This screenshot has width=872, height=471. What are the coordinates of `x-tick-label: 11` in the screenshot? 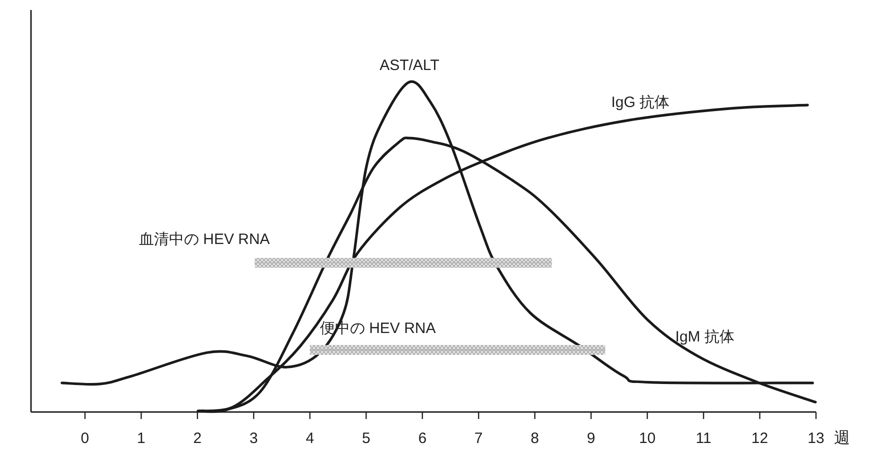 It's located at (704, 438).